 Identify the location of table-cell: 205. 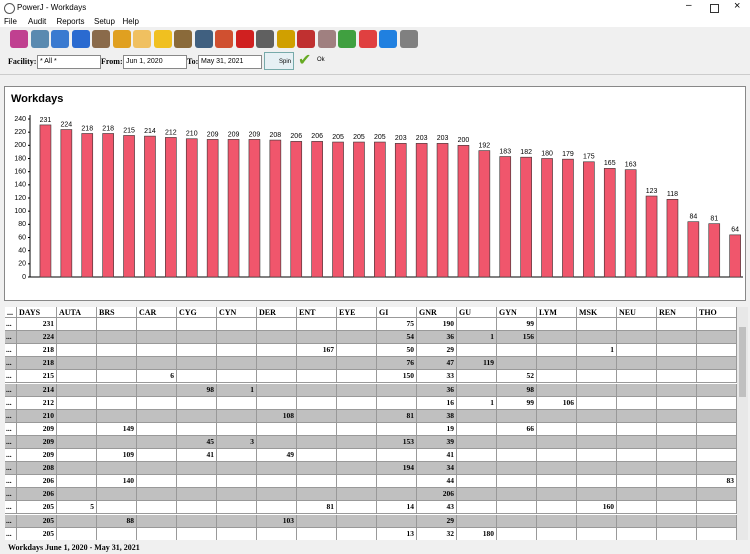
(37, 508).